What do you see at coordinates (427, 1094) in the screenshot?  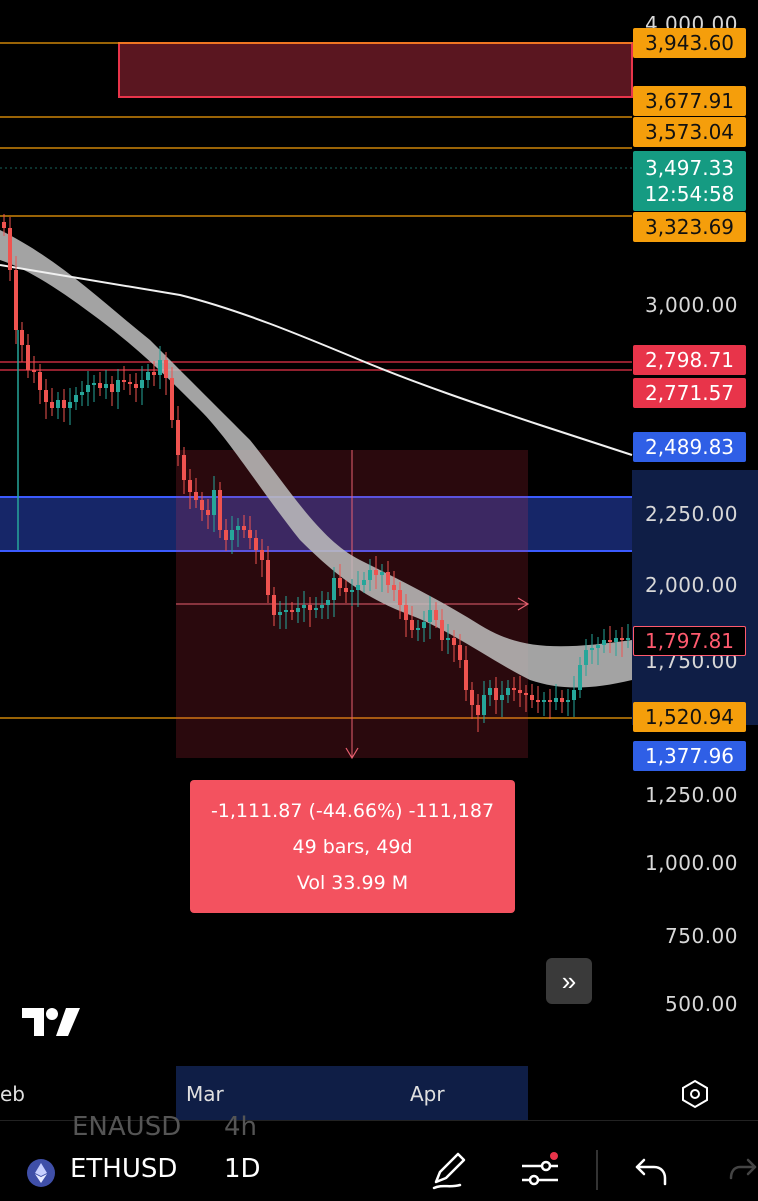 I see `time-label-apr: Apr` at bounding box center [427, 1094].